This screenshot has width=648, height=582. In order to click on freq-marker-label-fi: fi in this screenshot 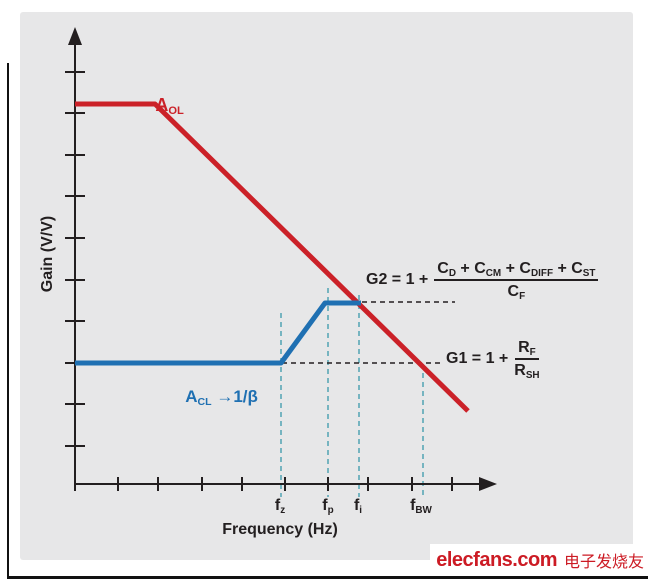, I will do `click(358, 506)`.